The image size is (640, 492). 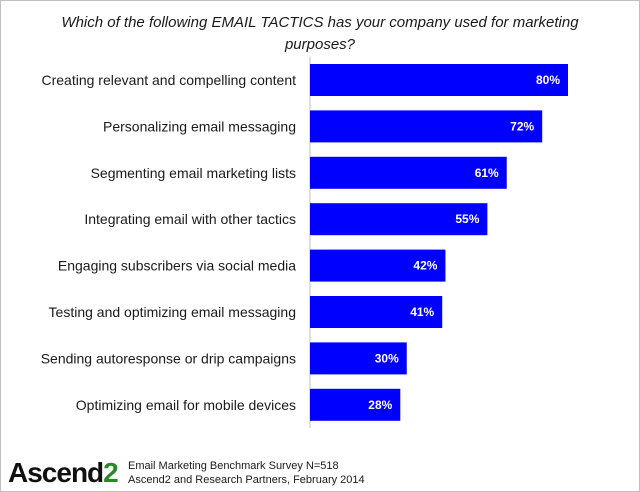 What do you see at coordinates (522, 126) in the screenshot?
I see `data-label: 72%` at bounding box center [522, 126].